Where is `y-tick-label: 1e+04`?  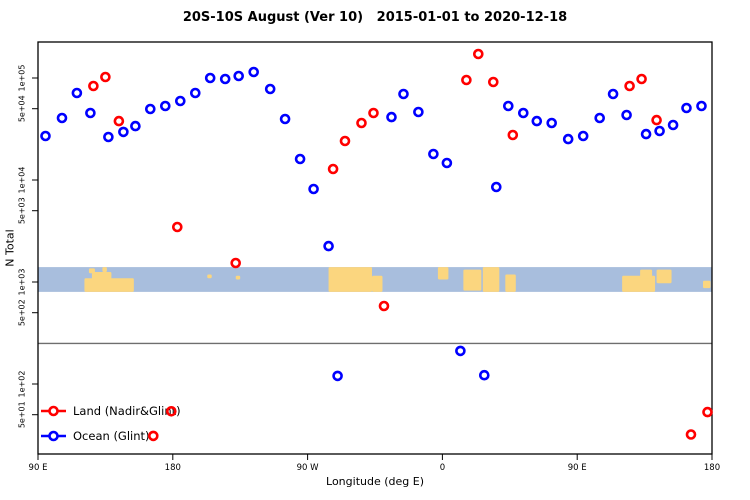
y-tick-label: 1e+04 is located at coordinates (22, 180).